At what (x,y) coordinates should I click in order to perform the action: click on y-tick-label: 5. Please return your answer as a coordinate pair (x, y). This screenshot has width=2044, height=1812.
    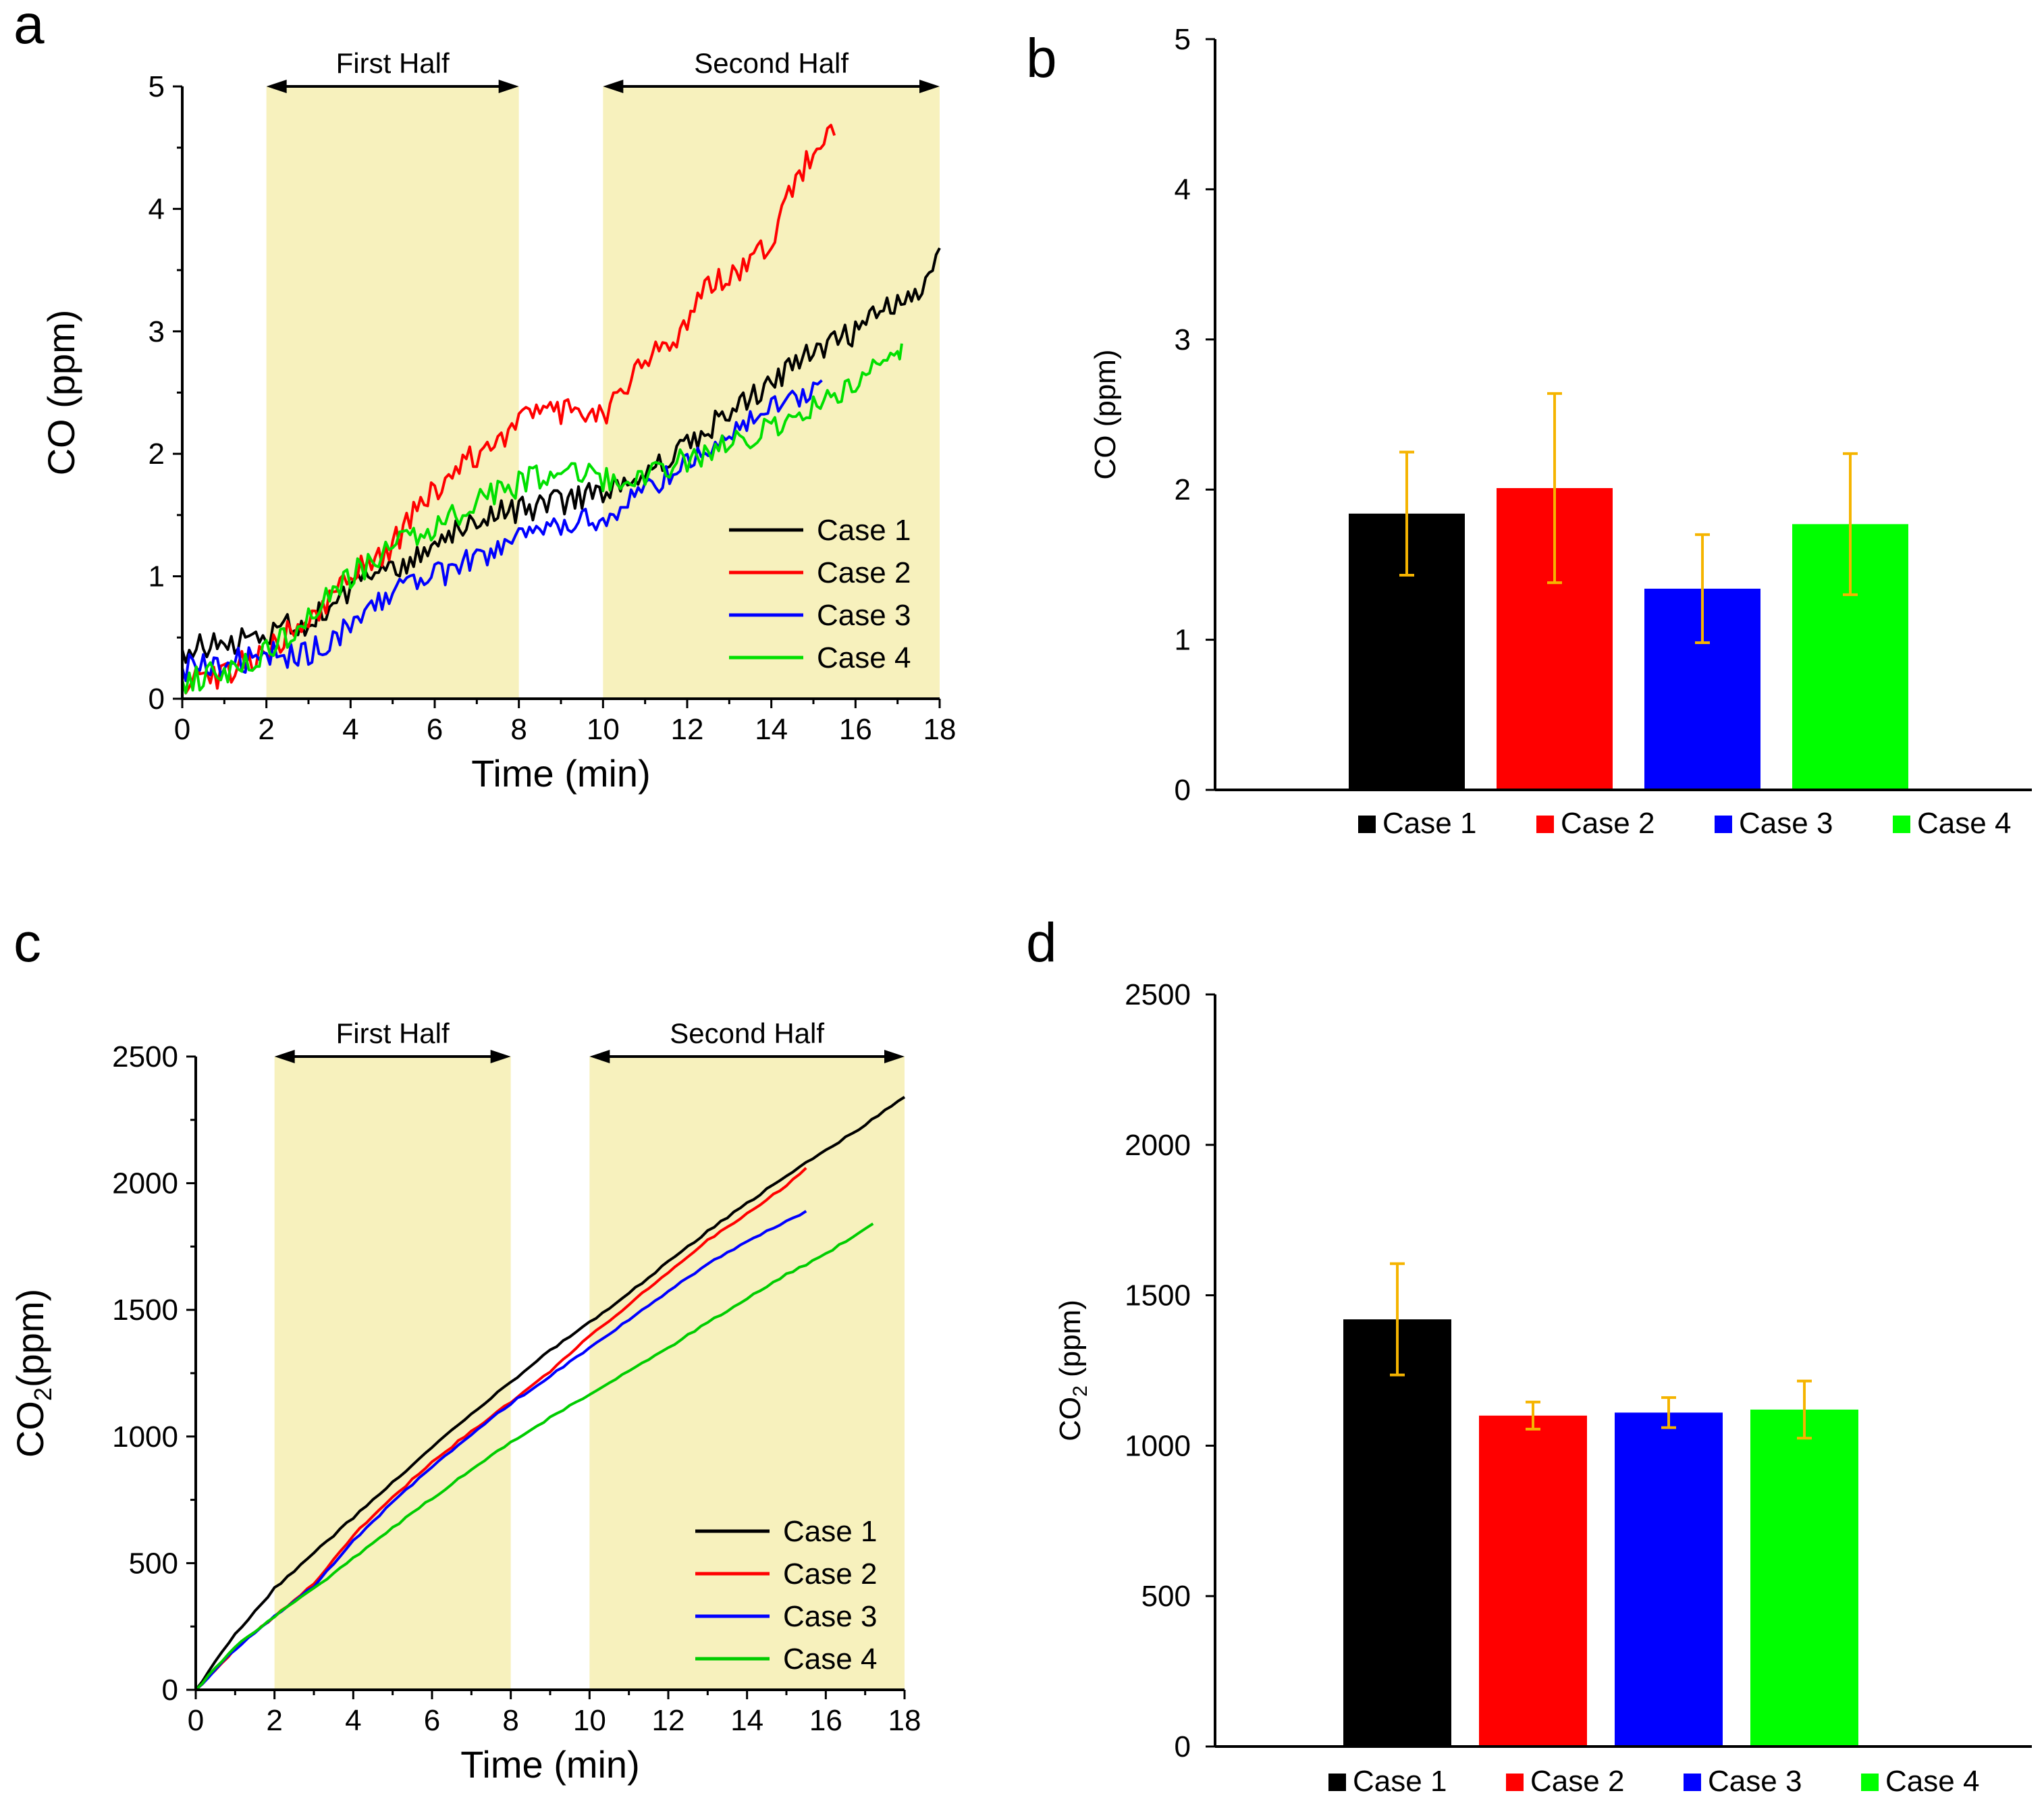
    Looking at the image, I should click on (157, 86).